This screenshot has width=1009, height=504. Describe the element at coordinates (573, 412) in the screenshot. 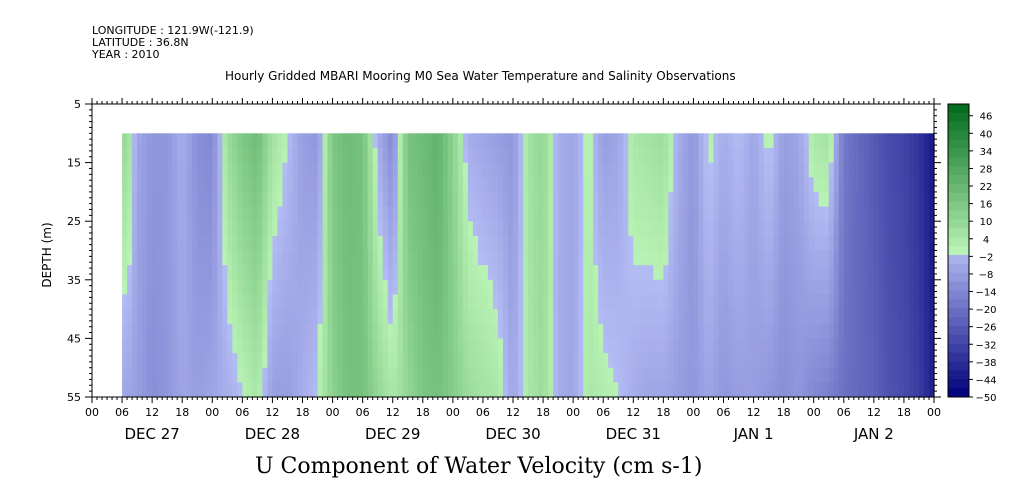

I see `x-tick-label: 00` at that location.